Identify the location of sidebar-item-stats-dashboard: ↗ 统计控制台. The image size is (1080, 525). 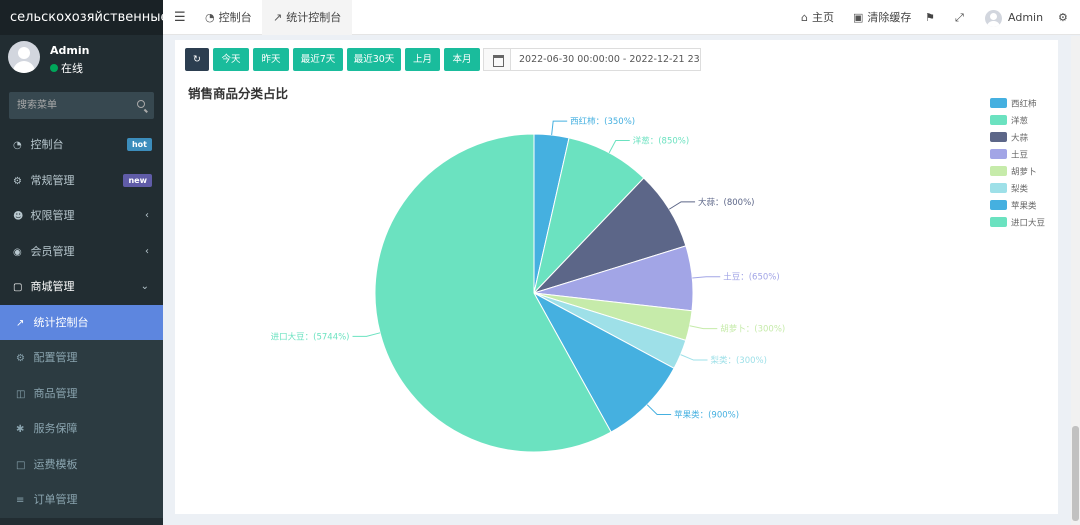
(81, 322).